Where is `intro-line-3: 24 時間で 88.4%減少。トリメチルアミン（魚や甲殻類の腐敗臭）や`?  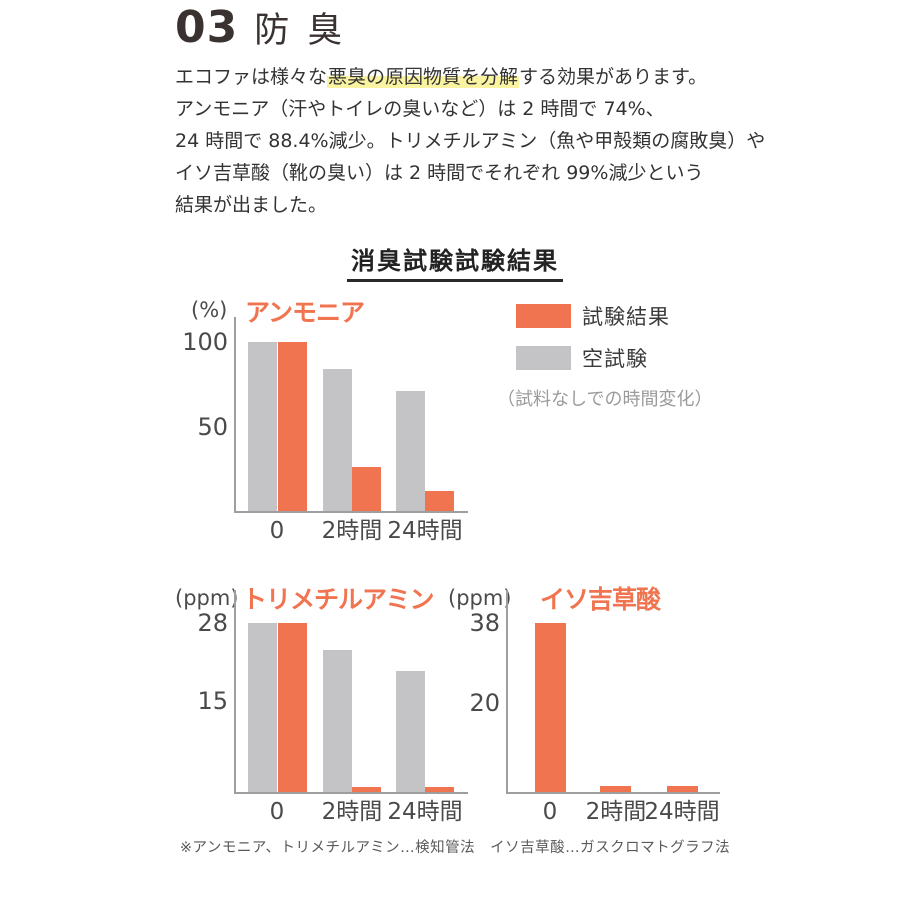 intro-line-3: 24 時間で 88.4%減少。トリメチルアミン（魚や甲殻類の腐敗臭）や is located at coordinates (470, 141).